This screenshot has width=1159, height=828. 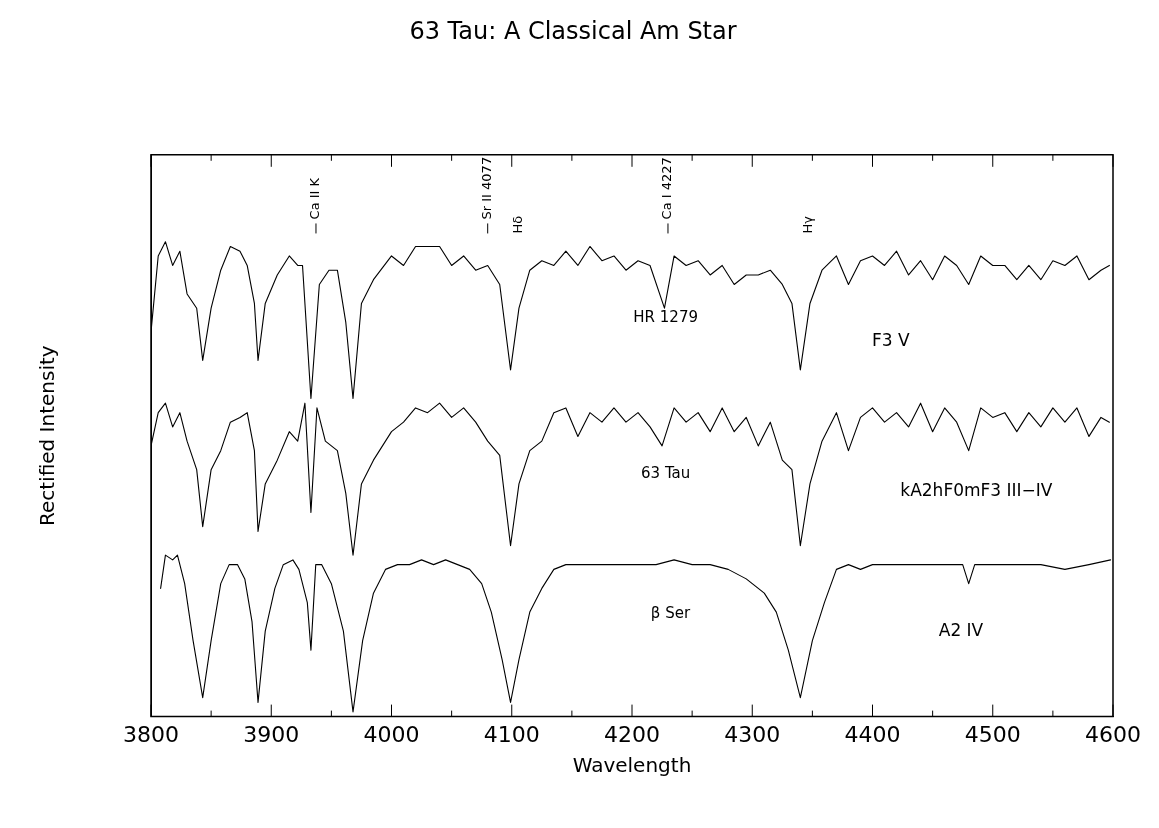 What do you see at coordinates (511, 734) in the screenshot?
I see `x-tick-label: 4100` at bounding box center [511, 734].